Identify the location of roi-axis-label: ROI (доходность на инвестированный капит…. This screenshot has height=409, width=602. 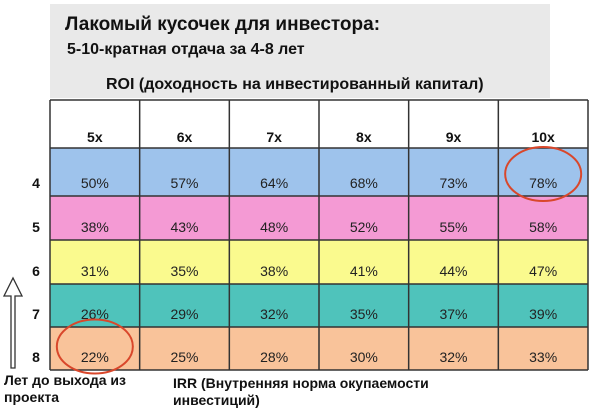
(295, 84).